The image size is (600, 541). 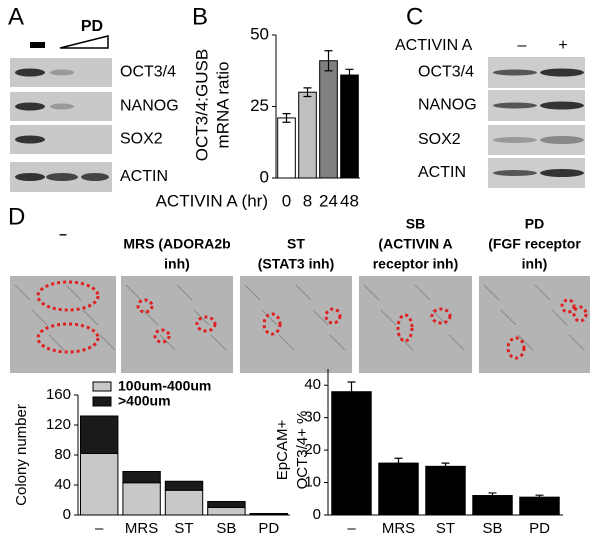 I want to click on y-tick-label: 120, so click(x=58, y=424).